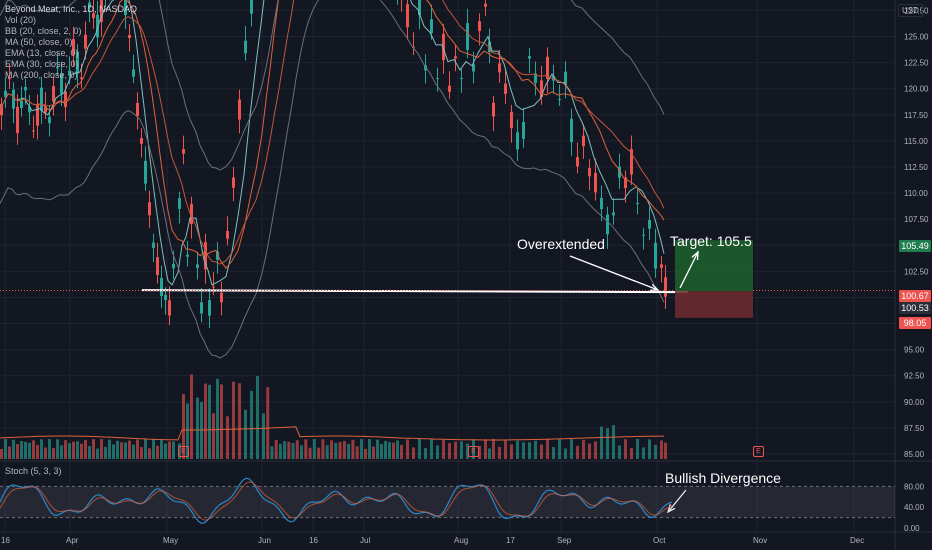 Image resolution: width=932 pixels, height=550 pixels. Describe the element at coordinates (914, 350) in the screenshot. I see `price-tick-label: 95.00` at that location.